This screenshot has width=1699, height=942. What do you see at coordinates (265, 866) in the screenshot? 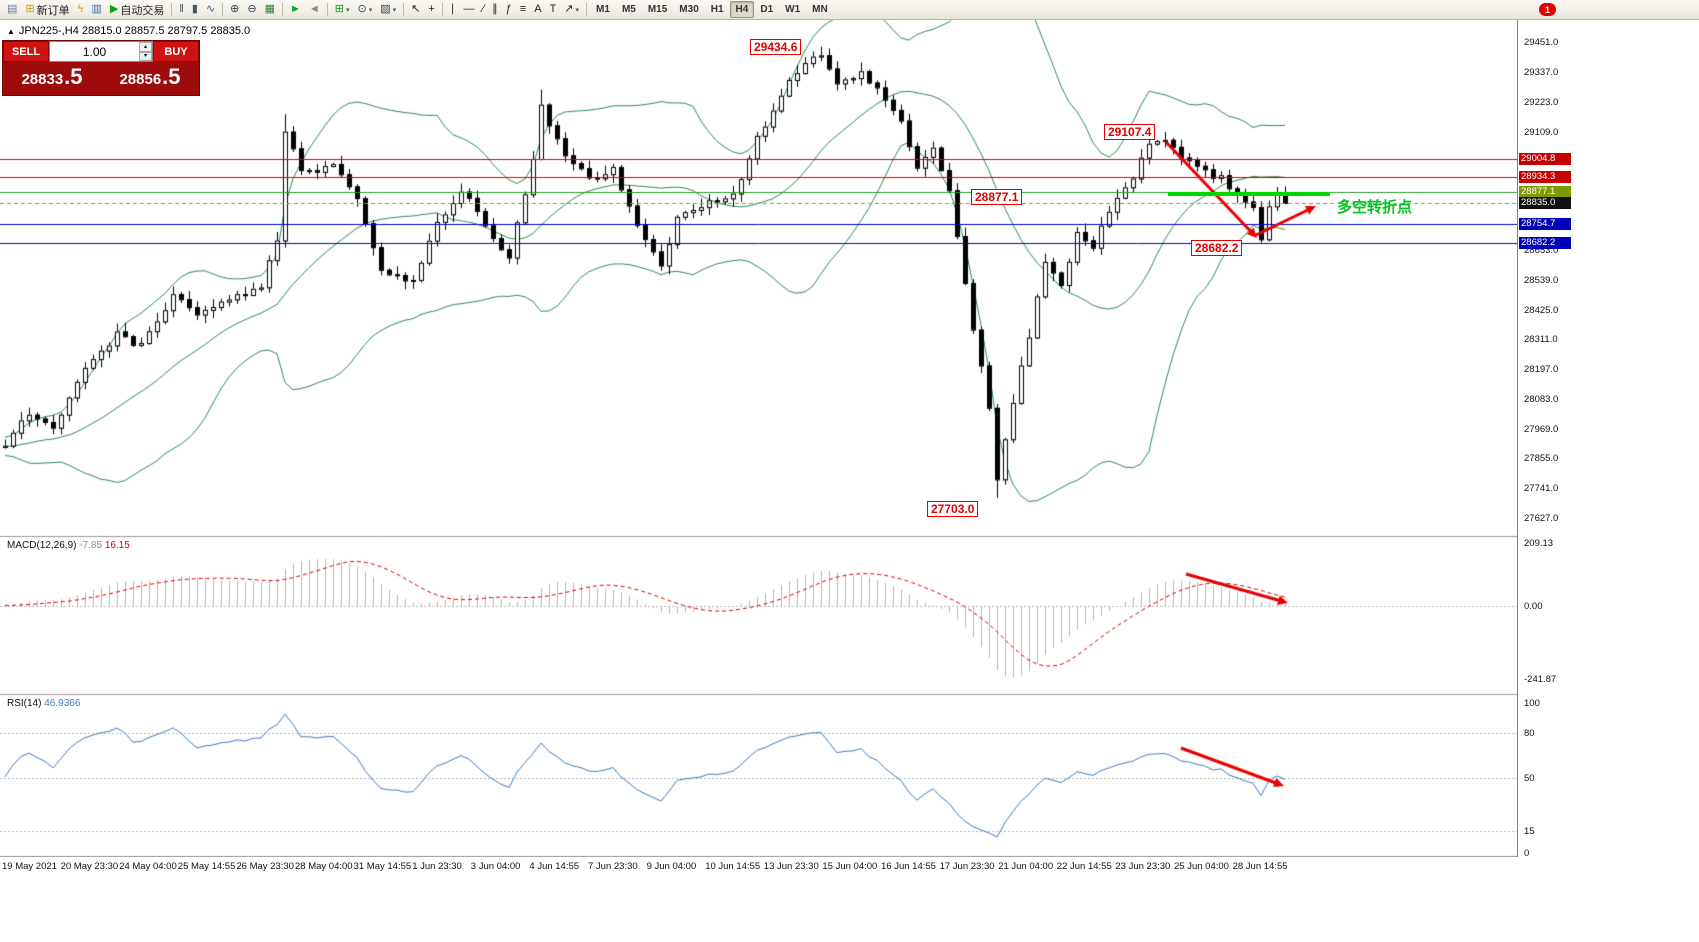
I see `time-tick: 26 May 23:30` at bounding box center [265, 866].